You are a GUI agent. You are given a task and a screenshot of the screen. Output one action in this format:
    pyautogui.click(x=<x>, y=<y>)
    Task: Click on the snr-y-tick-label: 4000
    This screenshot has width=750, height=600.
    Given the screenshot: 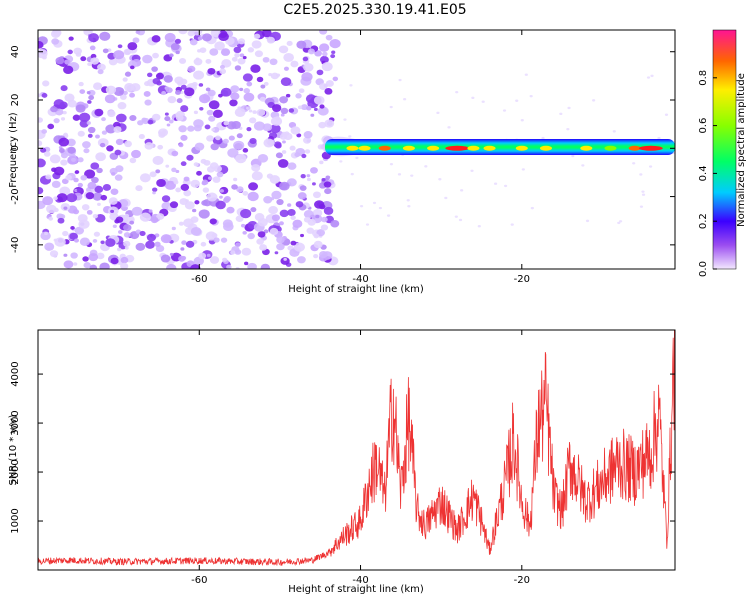 What is the action you would take?
    pyautogui.click(x=15, y=373)
    